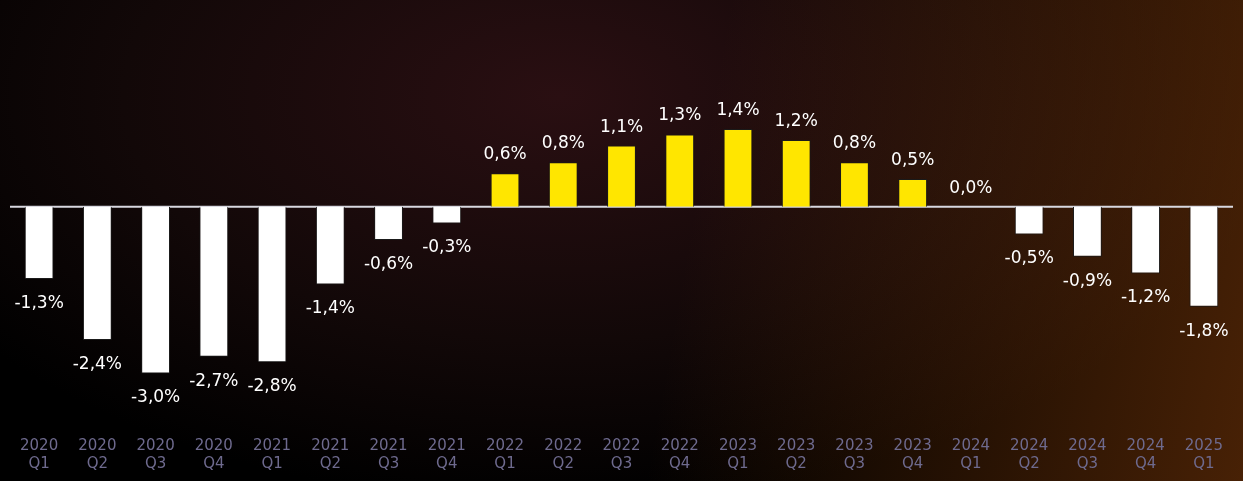 This screenshot has width=1243, height=481. What do you see at coordinates (796, 119) in the screenshot?
I see `data-label: 1,2%` at bounding box center [796, 119].